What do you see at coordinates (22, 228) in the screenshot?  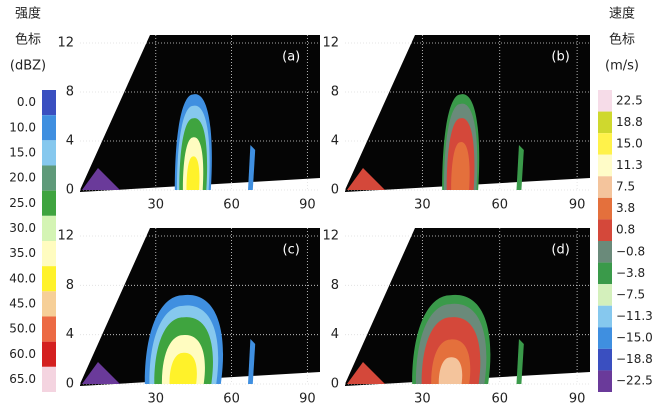 I see `legend-label: 30.0` at bounding box center [22, 228].